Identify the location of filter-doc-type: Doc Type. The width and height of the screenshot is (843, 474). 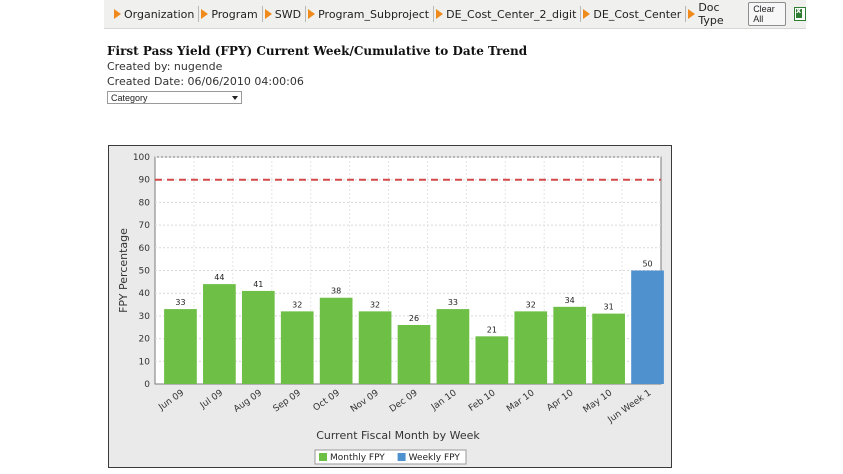
(713, 14).